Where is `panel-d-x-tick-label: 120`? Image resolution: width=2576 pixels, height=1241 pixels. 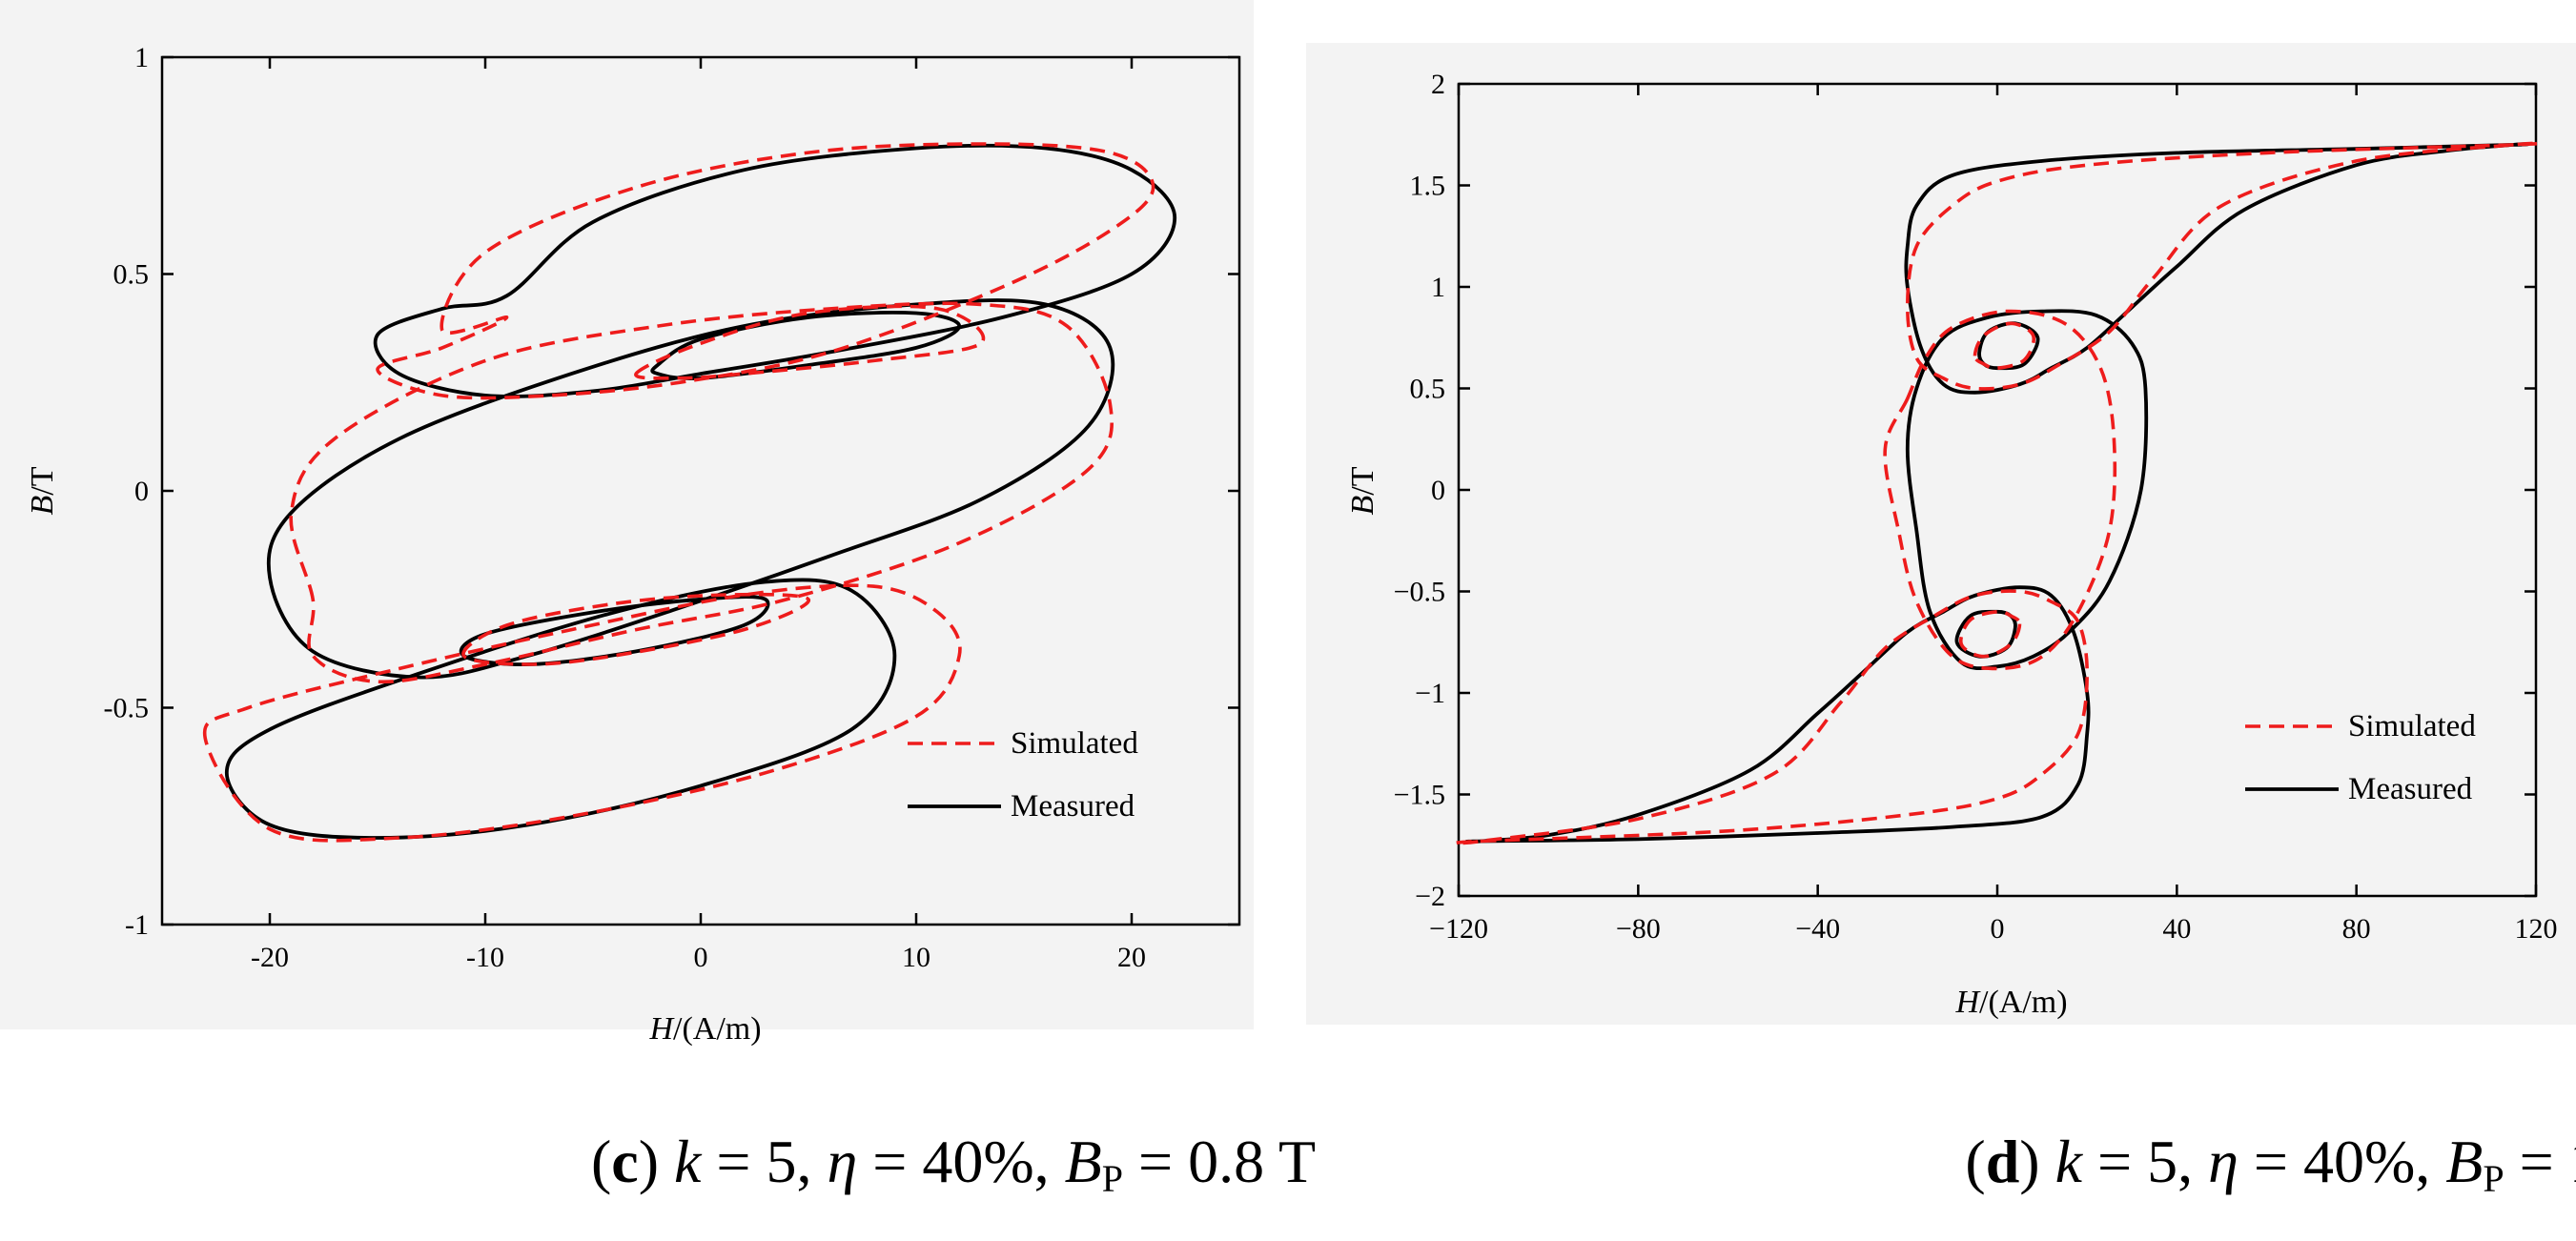
panel-d-x-tick-label: 120 is located at coordinates (2536, 929).